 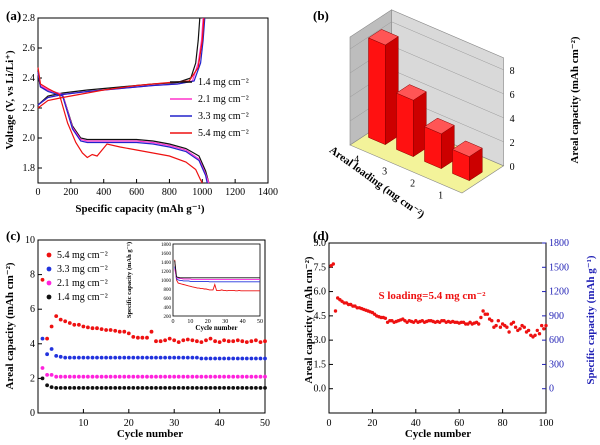 I want to click on legend-label: 3.3 mg cm⁻², so click(x=223, y=116).